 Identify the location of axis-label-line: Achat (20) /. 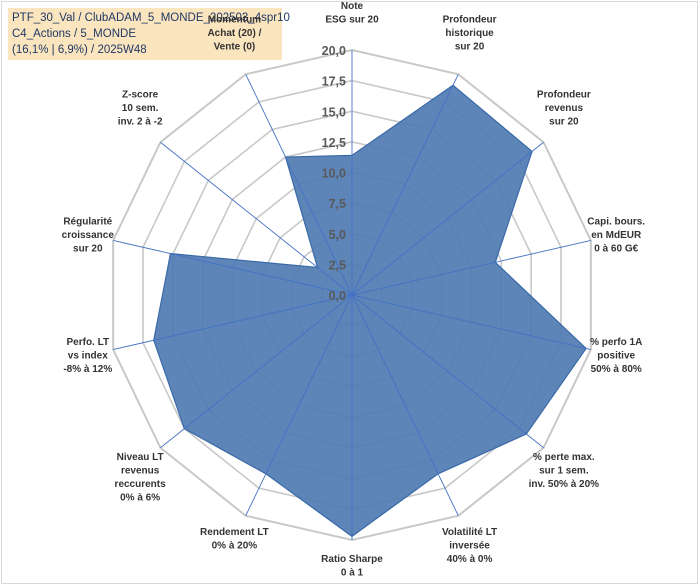
(234, 33).